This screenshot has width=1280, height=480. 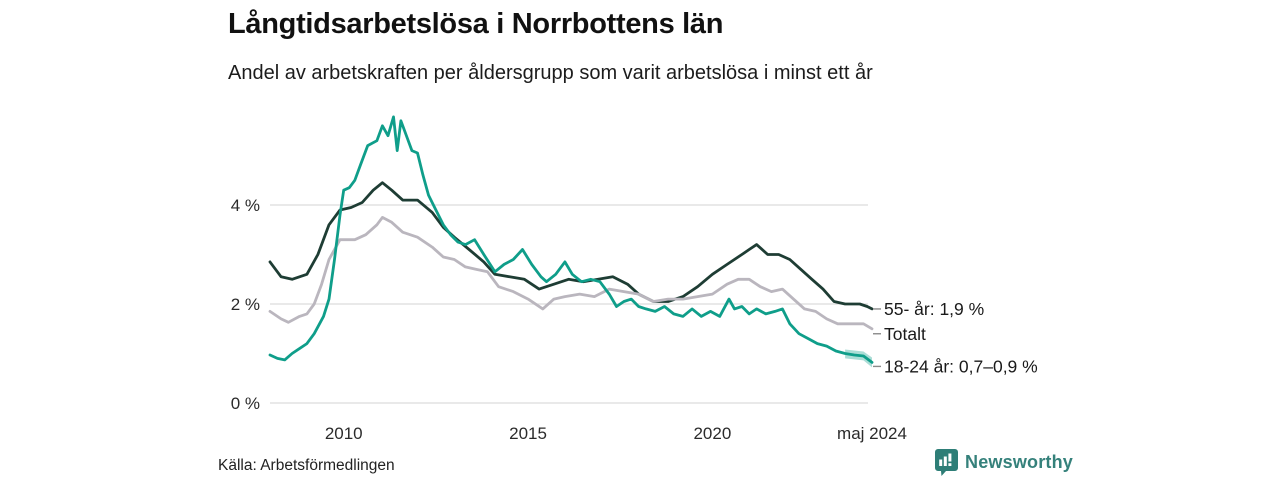 What do you see at coordinates (245, 403) in the screenshot?
I see `y-tick-label: 0 %` at bounding box center [245, 403].